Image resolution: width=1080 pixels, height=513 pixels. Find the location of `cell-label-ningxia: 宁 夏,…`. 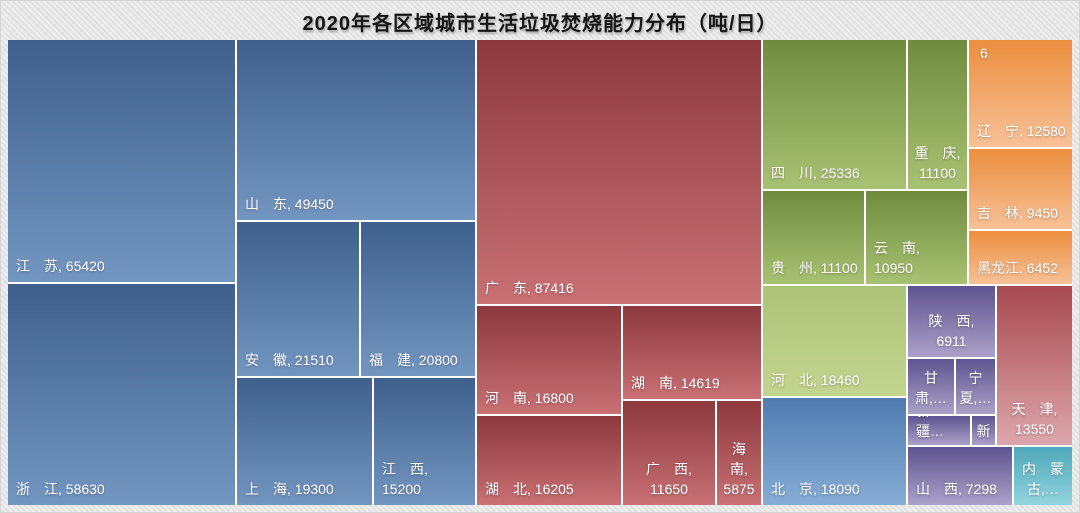

cell-label-ningxia: 宁 夏,… is located at coordinates (975, 388).